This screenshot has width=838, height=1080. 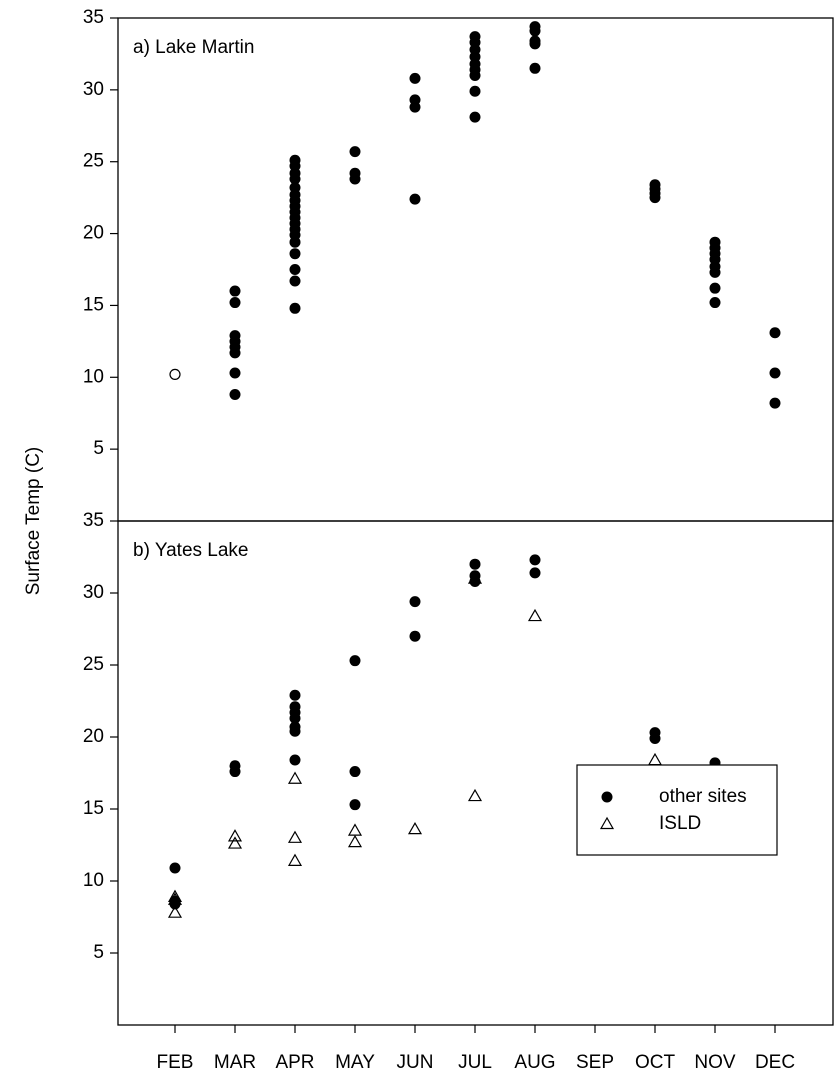 I want to click on x-tick-label: AUG, so click(x=534, y=1062).